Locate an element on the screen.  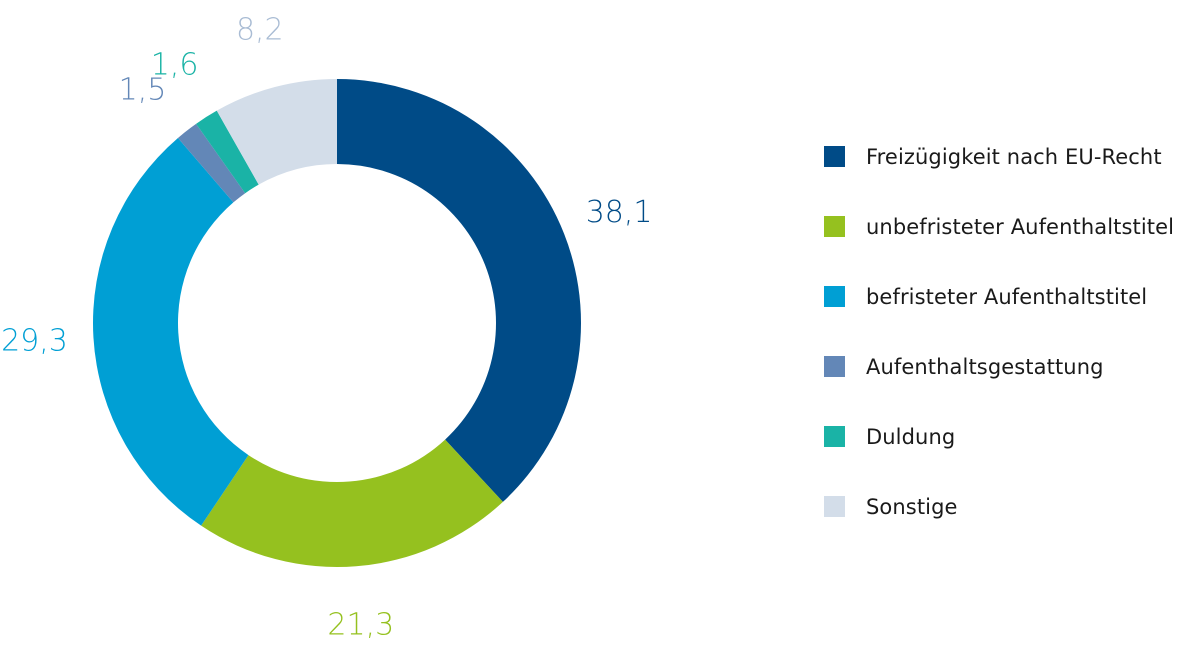
slice-duldung is located at coordinates (227, 152).